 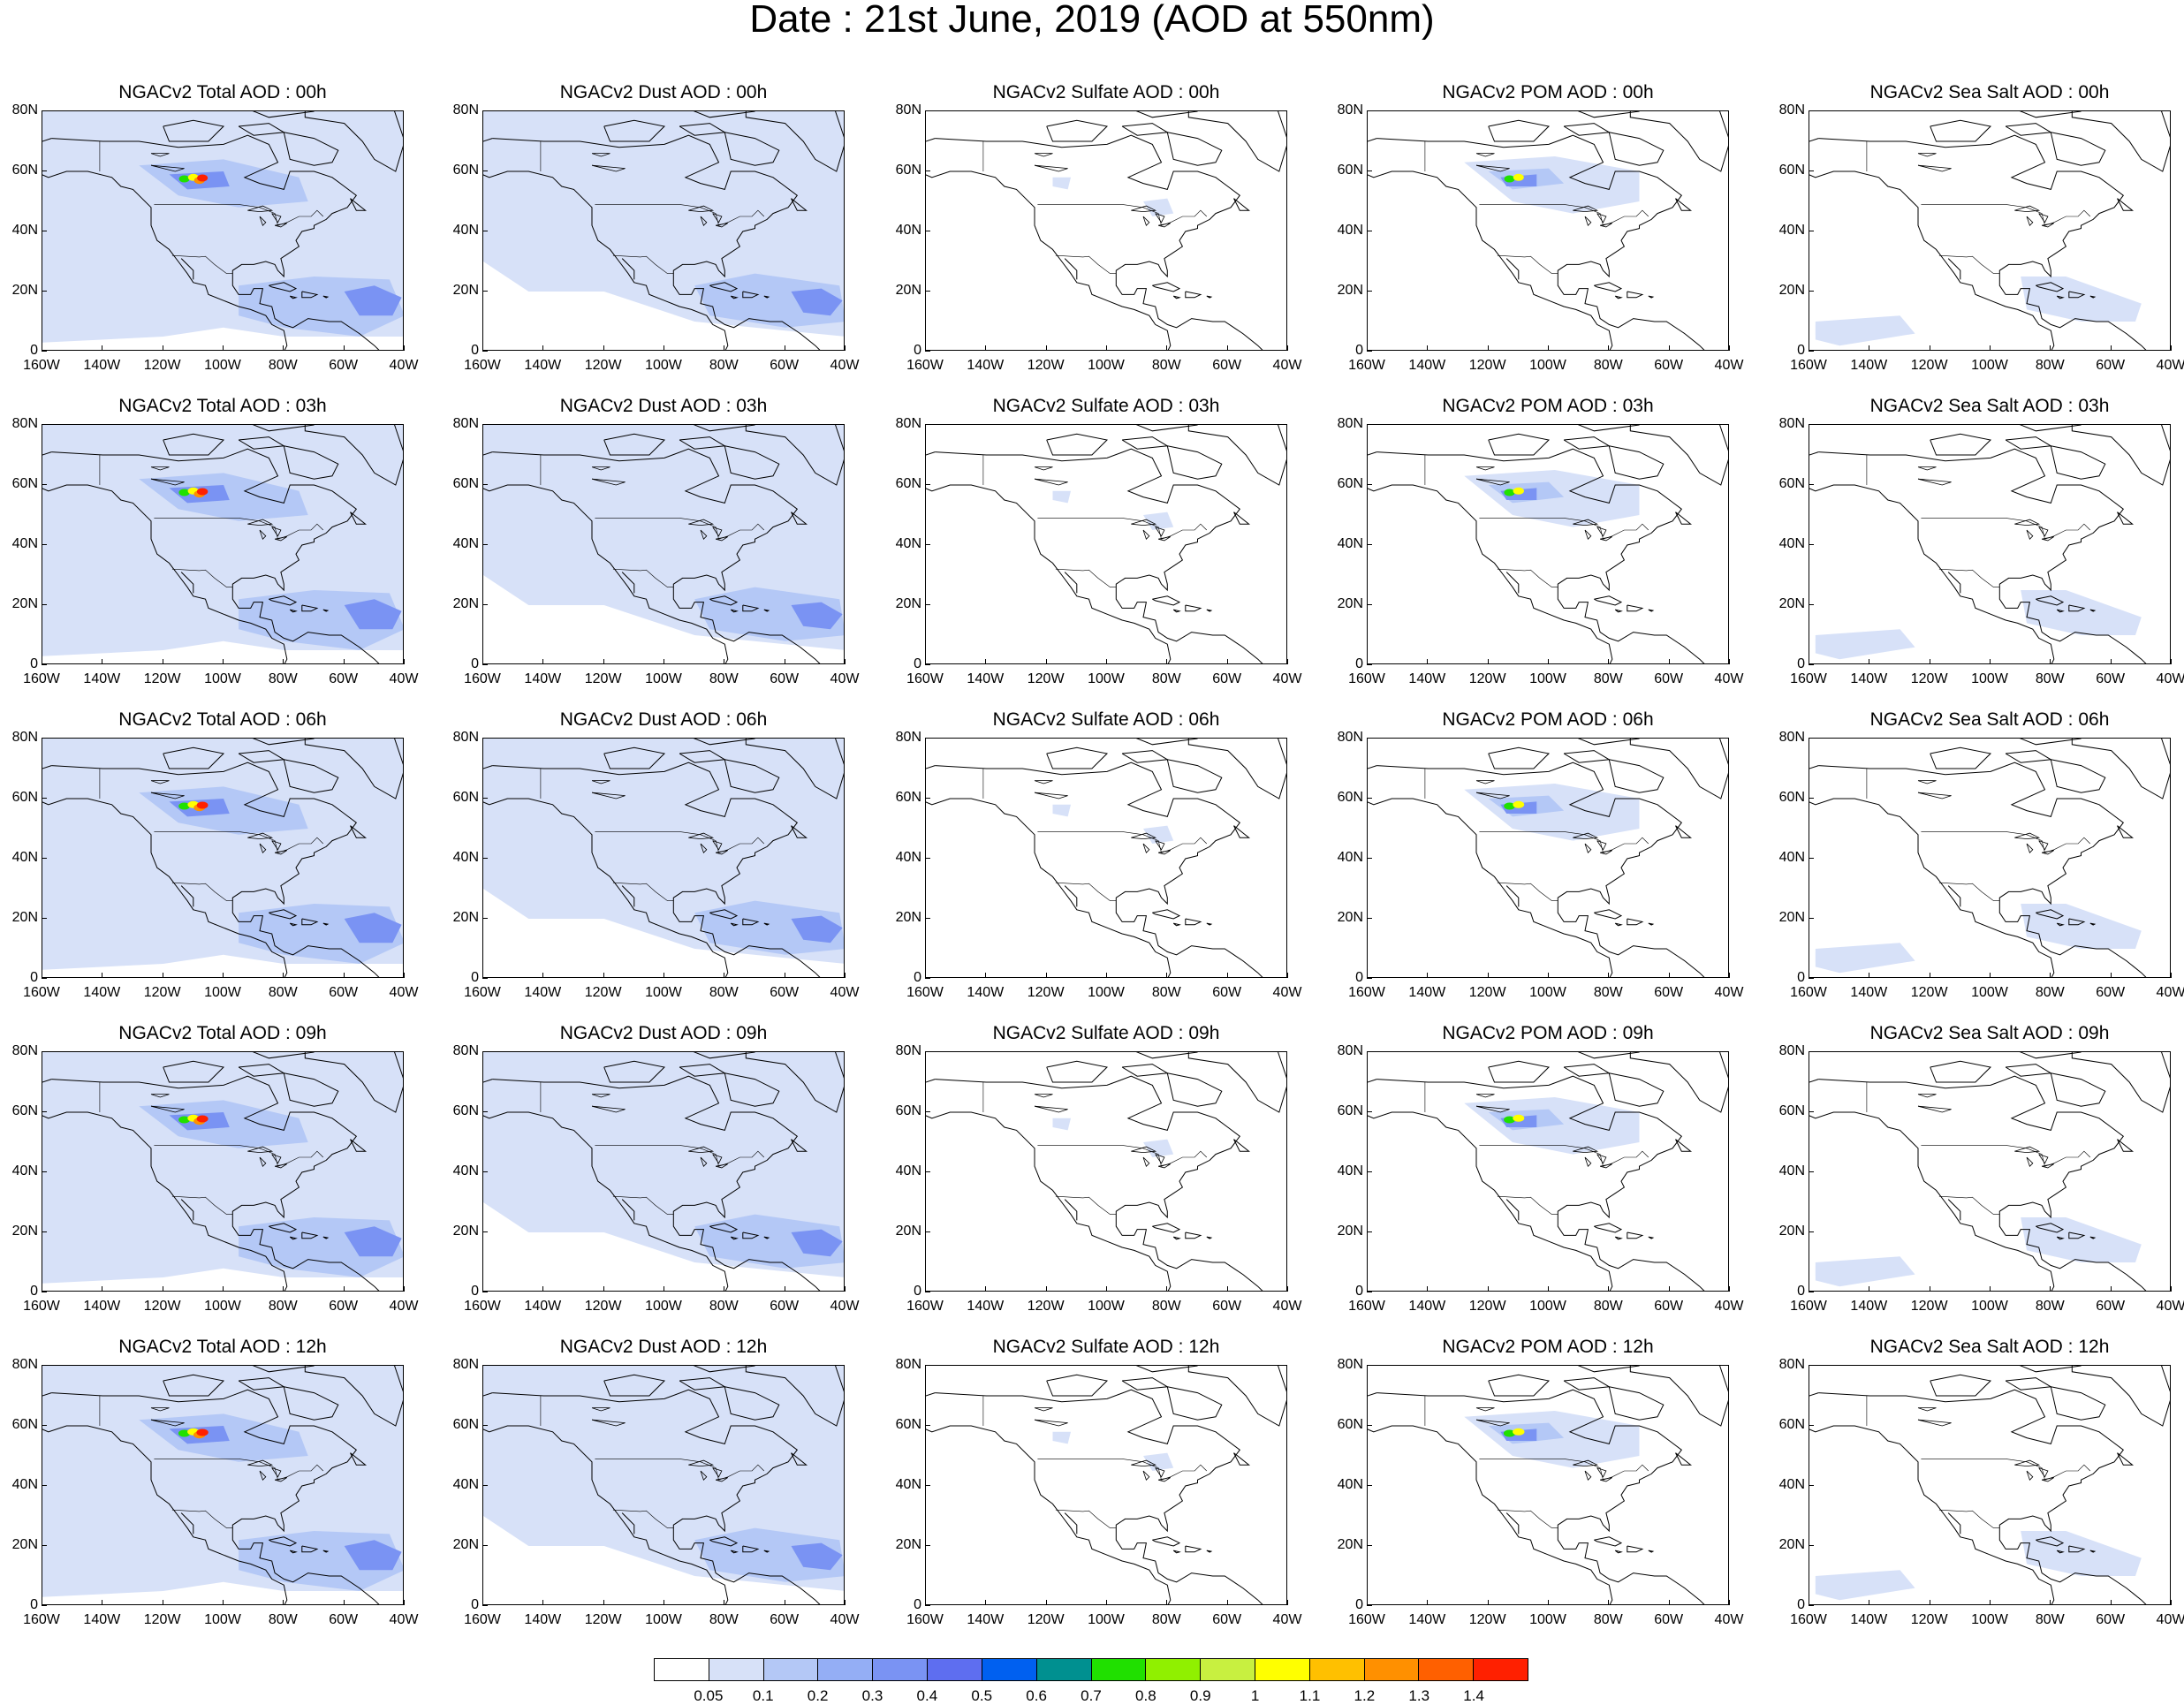 What do you see at coordinates (102, 365) in the screenshot?
I see `lon-tick-label: 140W` at bounding box center [102, 365].